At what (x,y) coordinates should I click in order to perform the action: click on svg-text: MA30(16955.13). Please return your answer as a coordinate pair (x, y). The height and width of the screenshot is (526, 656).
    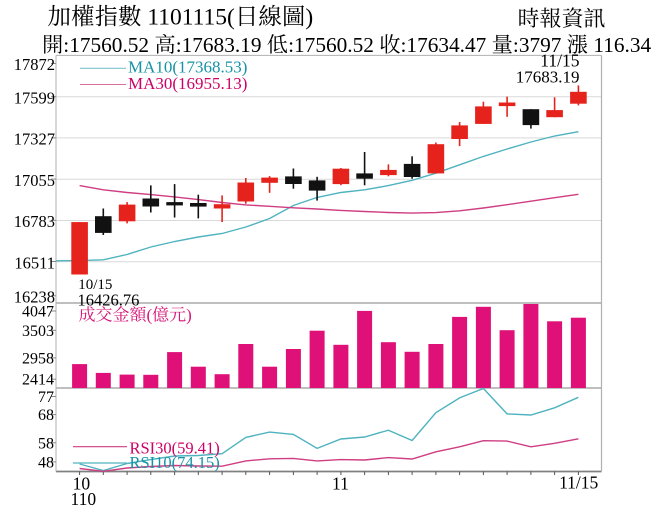
    Looking at the image, I should click on (187, 81).